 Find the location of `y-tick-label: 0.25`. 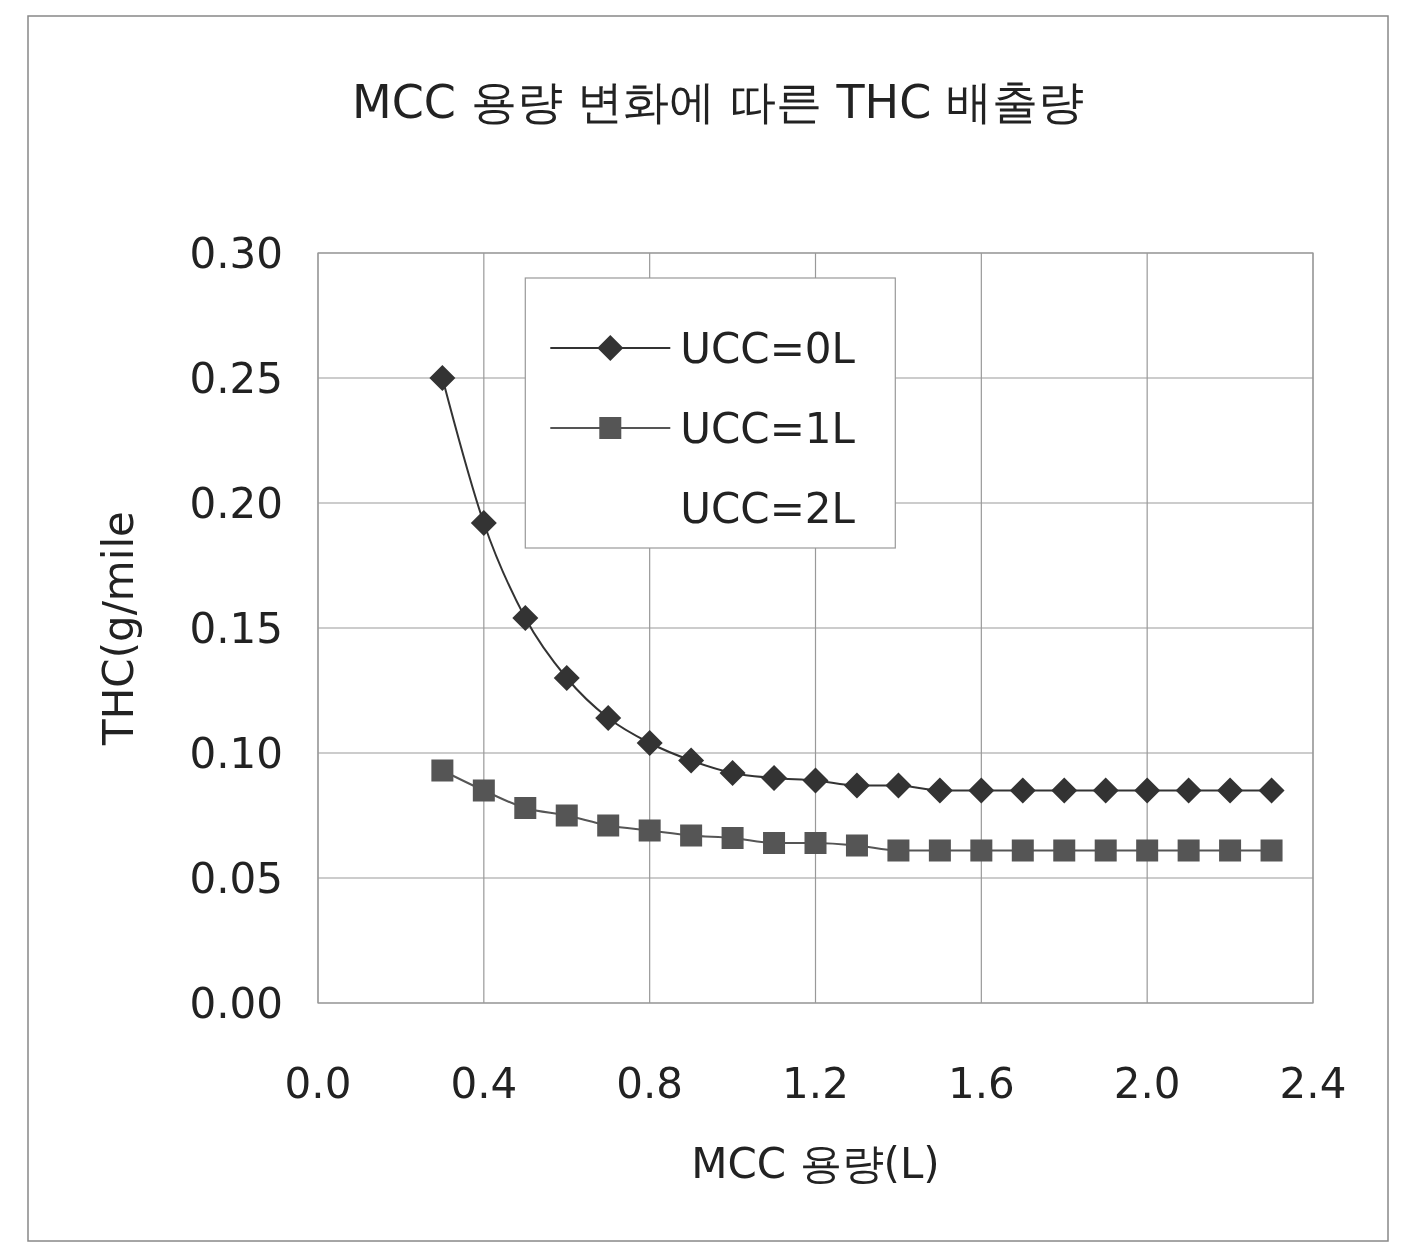

y-tick-label: 0.25 is located at coordinates (236, 378).